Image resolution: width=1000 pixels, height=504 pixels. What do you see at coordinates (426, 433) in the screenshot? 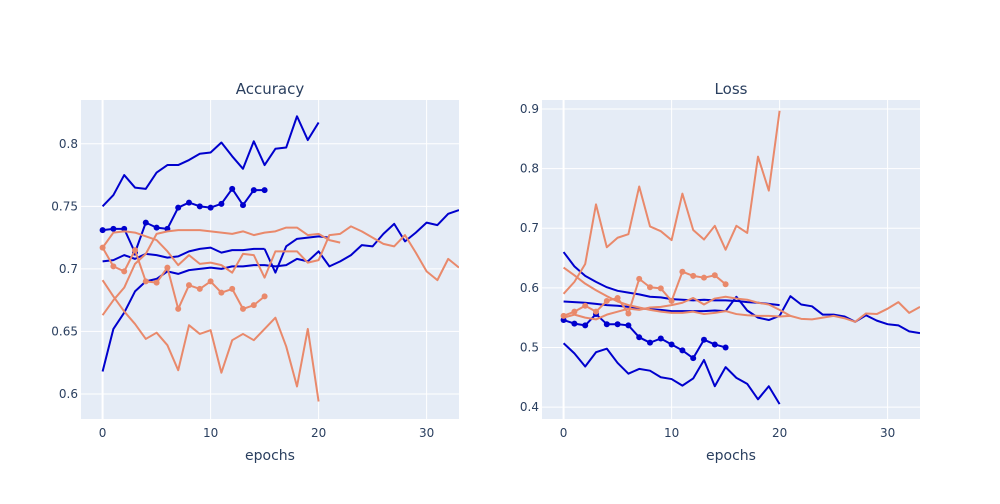
I see `accuracy-x-tick-label: 30` at bounding box center [426, 433].